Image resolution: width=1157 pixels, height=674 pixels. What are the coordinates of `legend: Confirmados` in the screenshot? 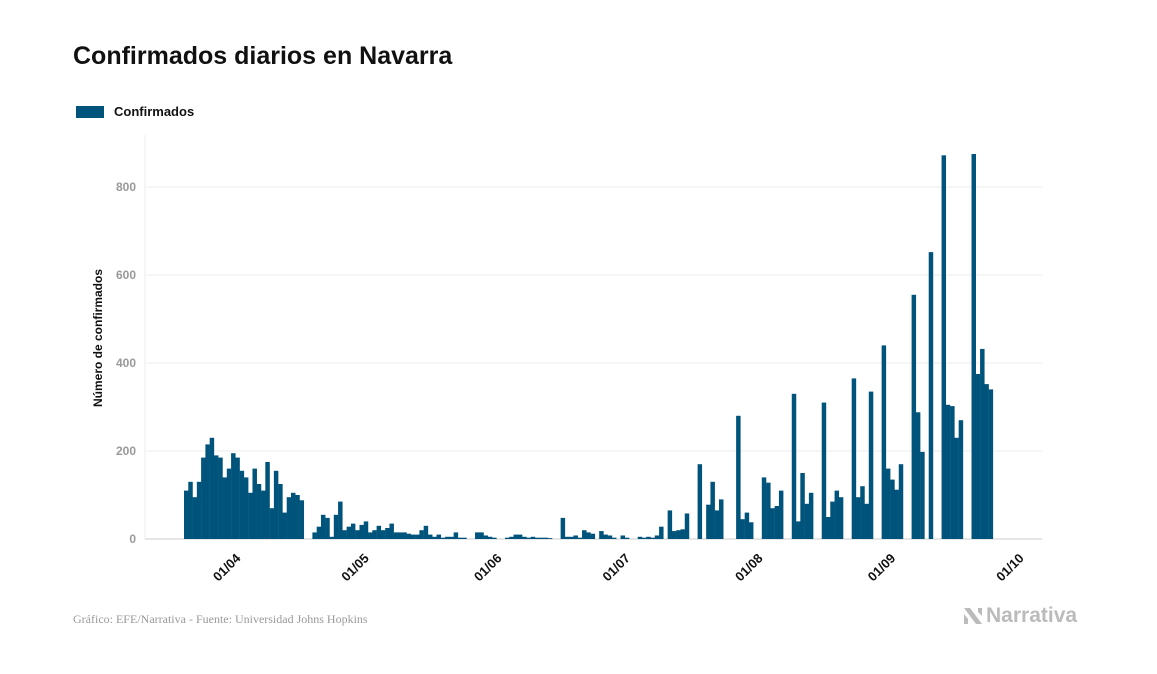 It's located at (135, 111).